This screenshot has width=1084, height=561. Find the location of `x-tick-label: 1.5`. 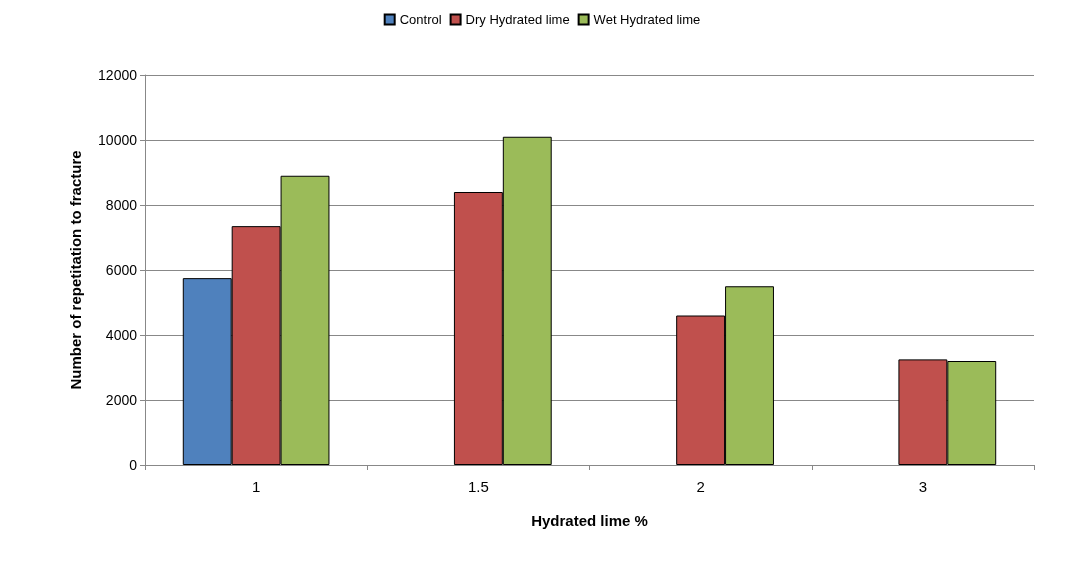

x-tick-label: 1.5 is located at coordinates (478, 486).